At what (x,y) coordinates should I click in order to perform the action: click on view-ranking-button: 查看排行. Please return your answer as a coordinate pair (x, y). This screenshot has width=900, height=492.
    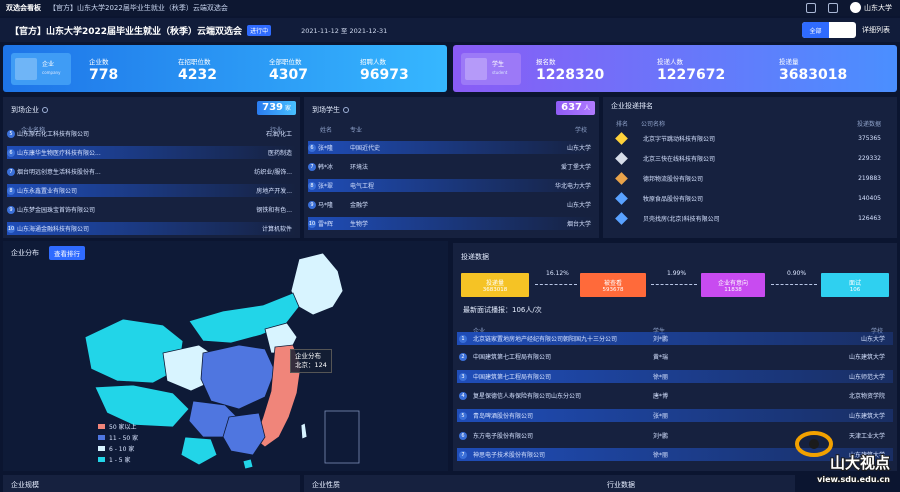
    Looking at the image, I should click on (67, 253).